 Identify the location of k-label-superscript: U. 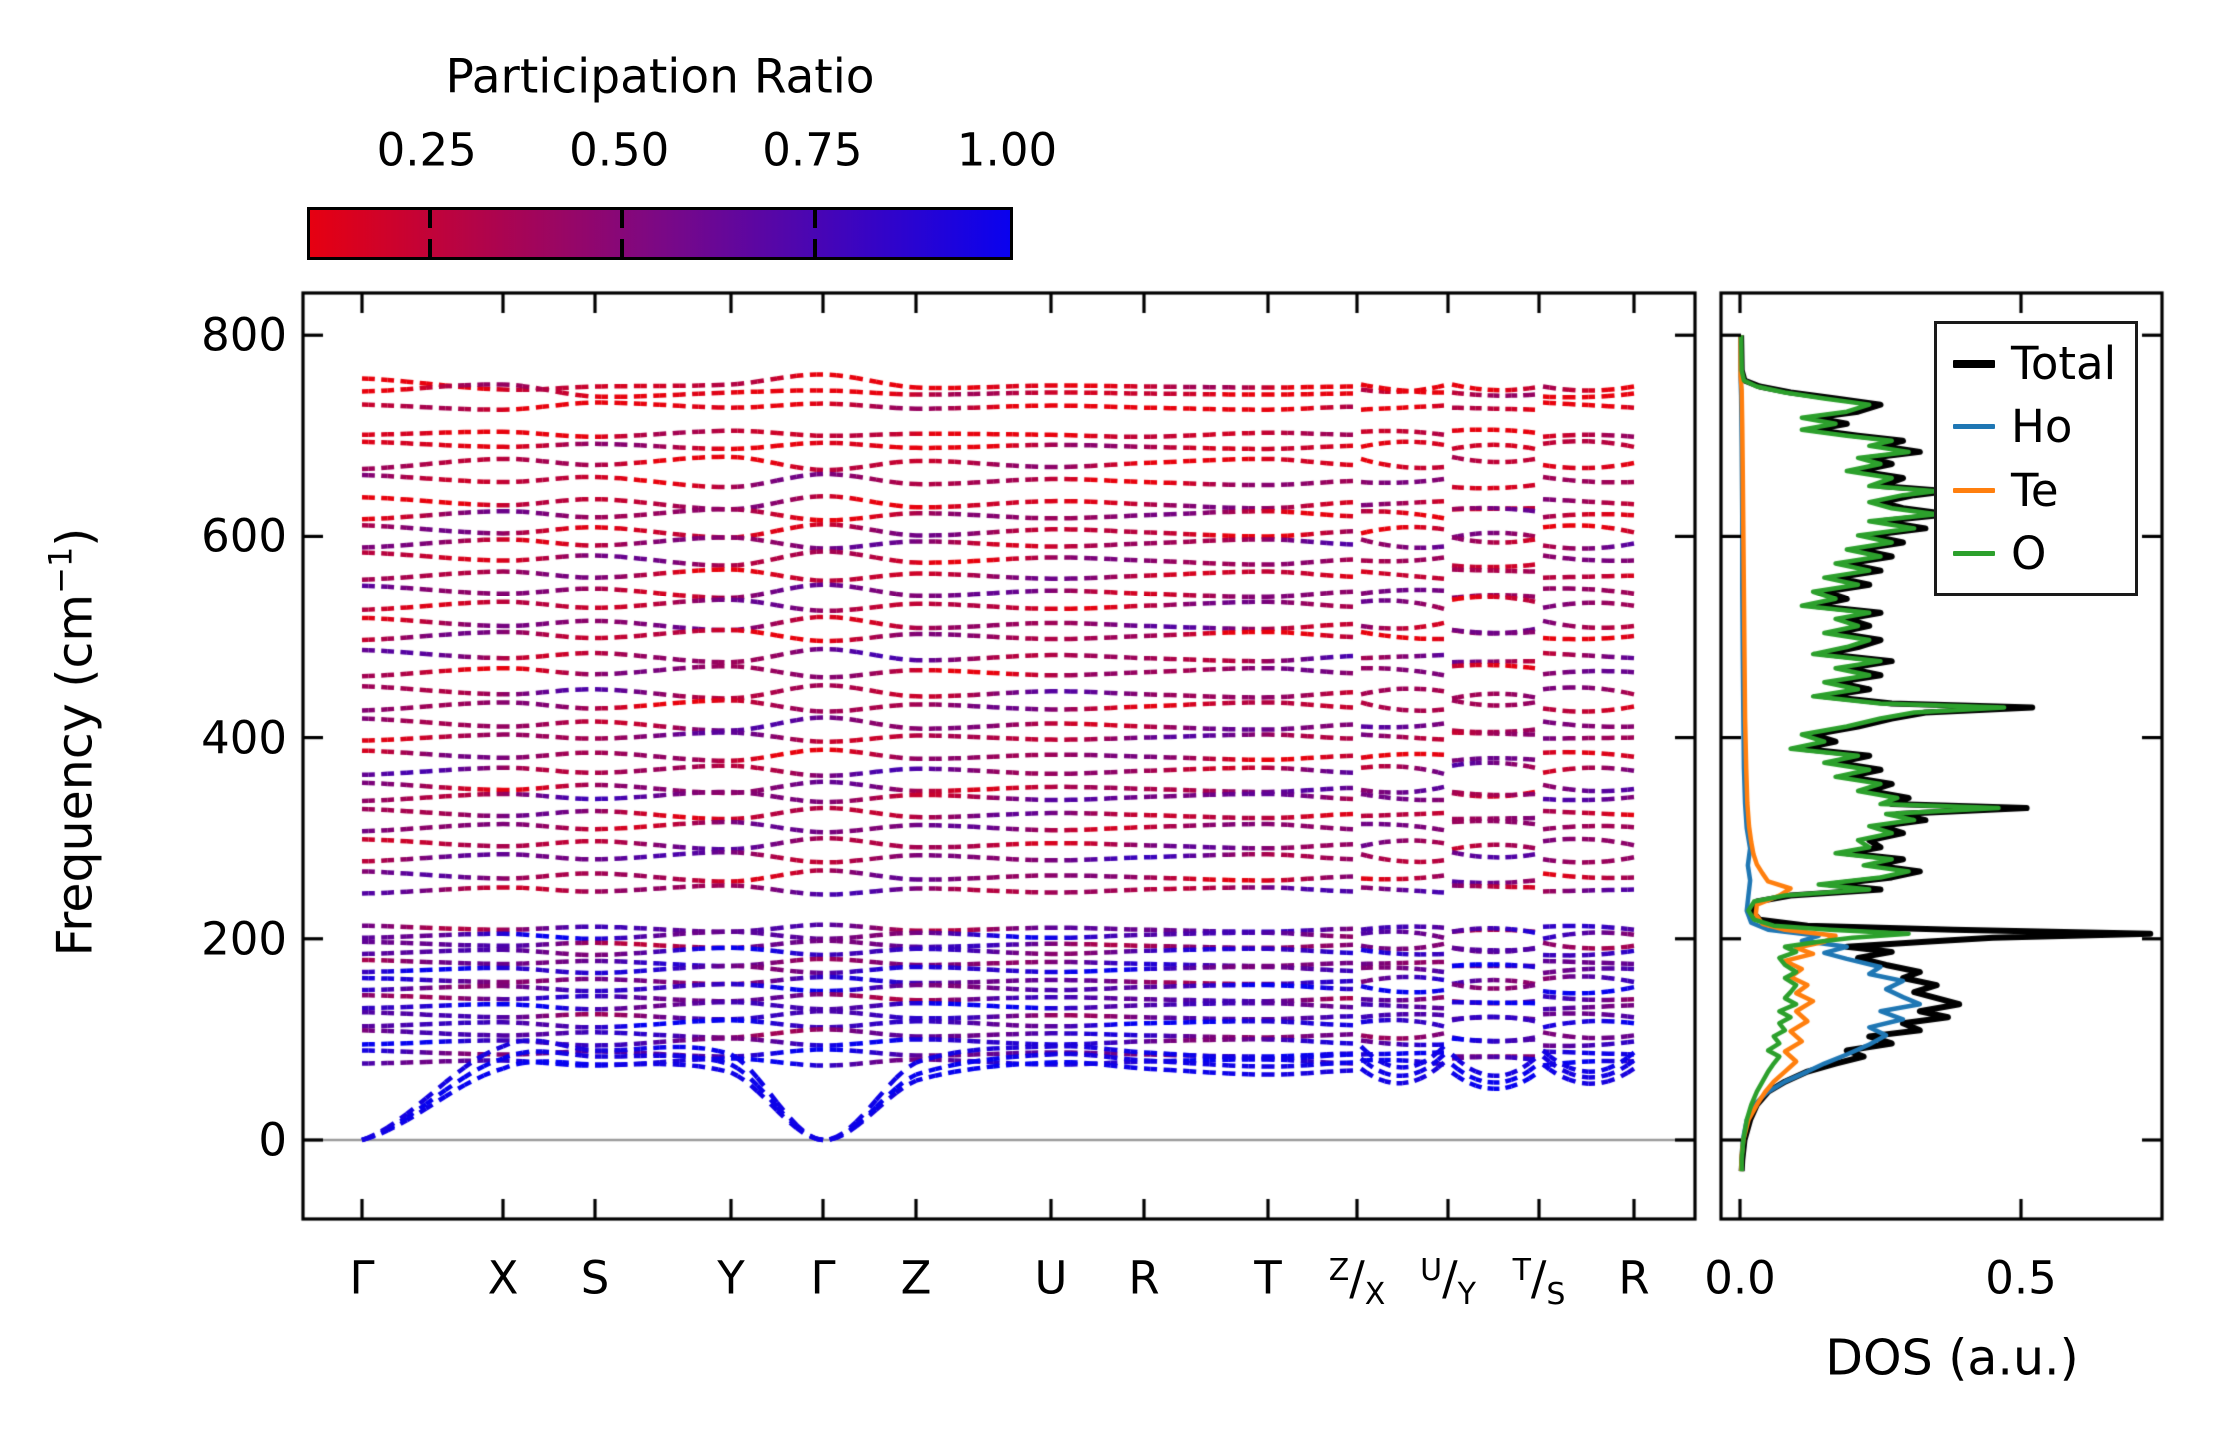
(1431, 1270).